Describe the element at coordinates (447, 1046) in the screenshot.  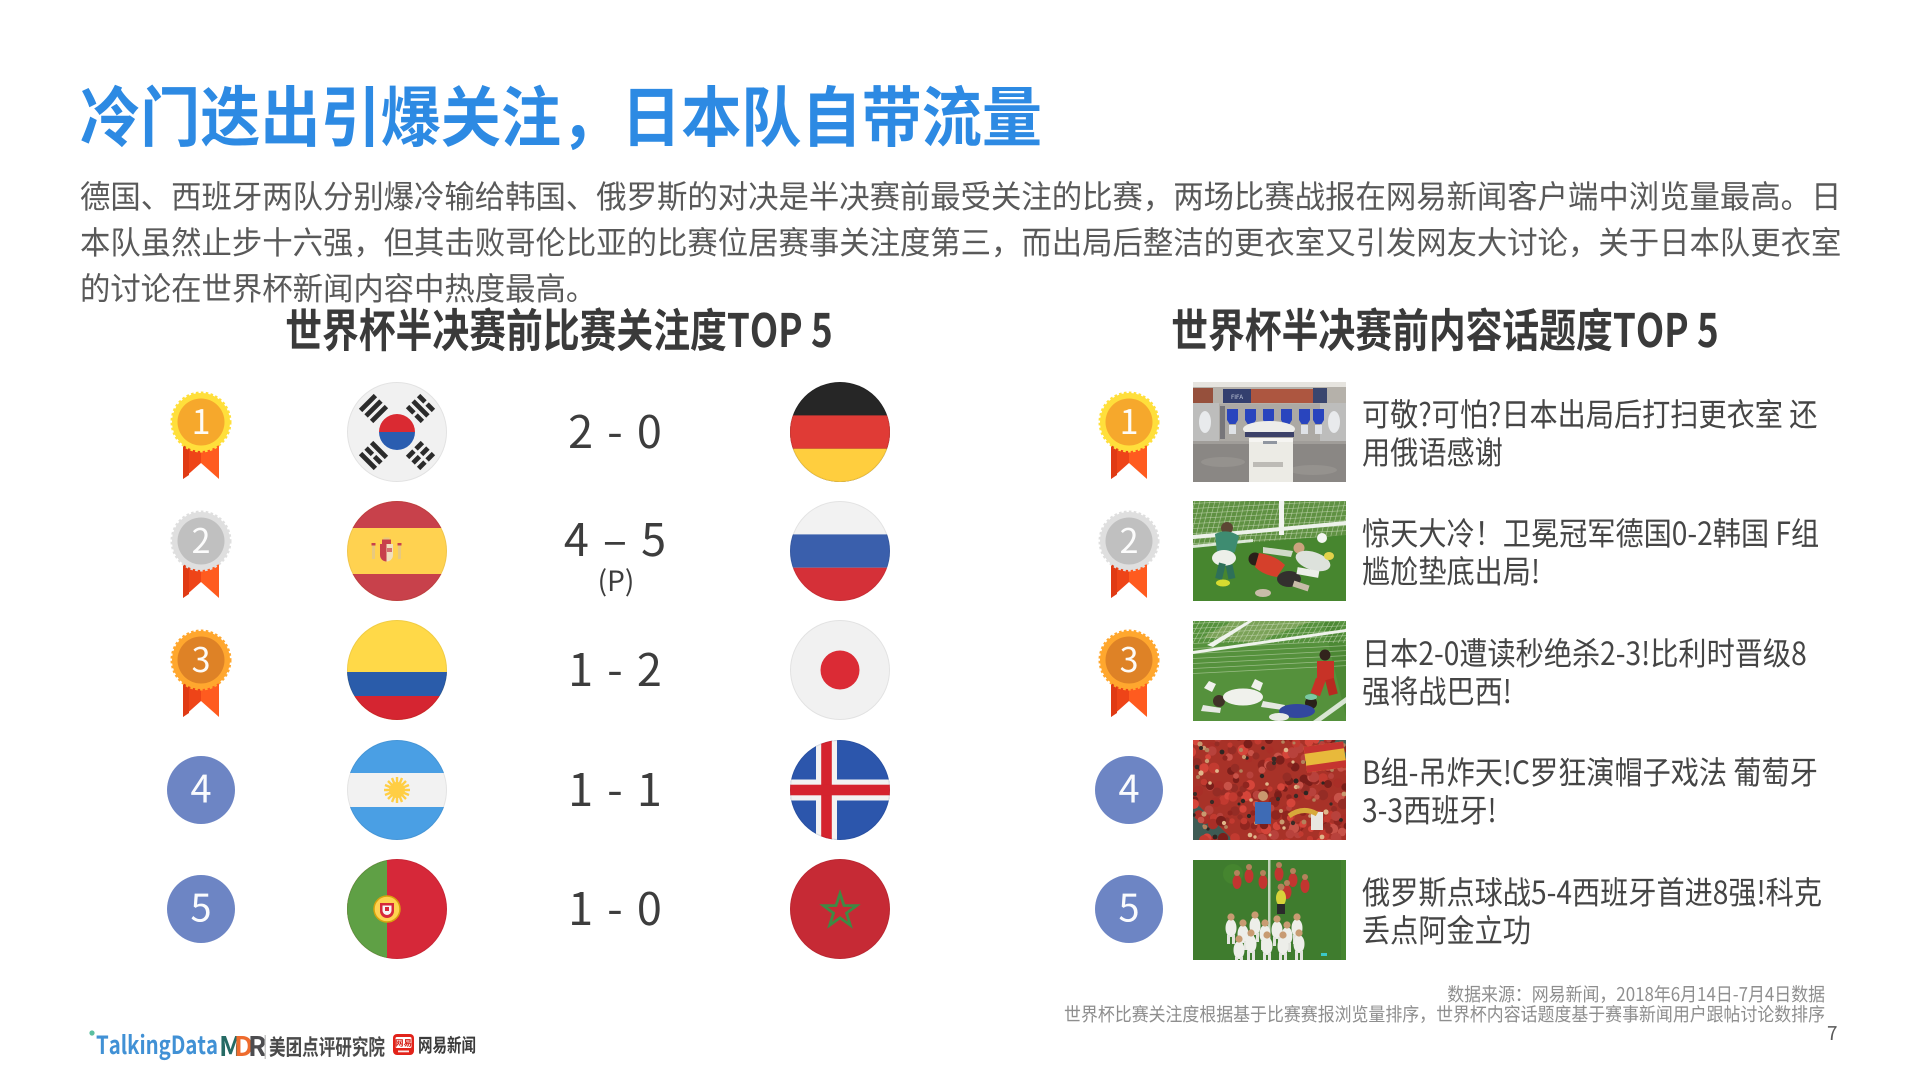
I see `svg-text: 网易新闻` at that location.